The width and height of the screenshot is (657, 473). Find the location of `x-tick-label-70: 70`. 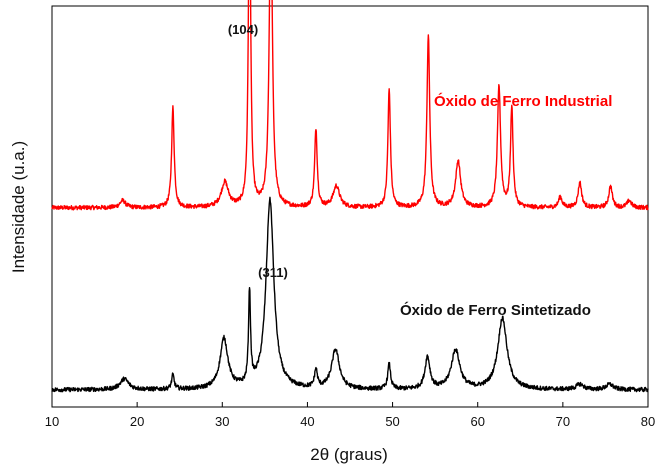

x-tick-label-70: 70 is located at coordinates (563, 421).